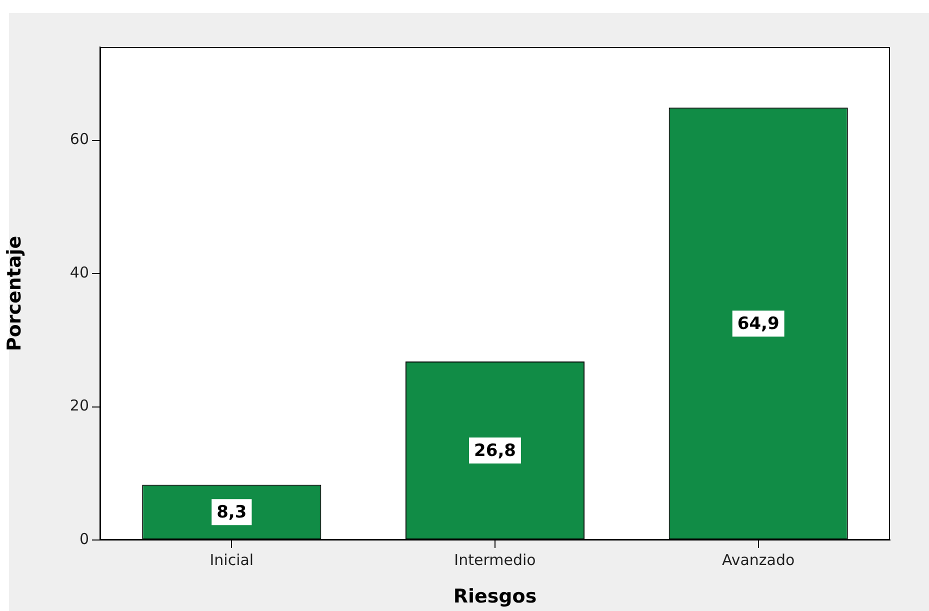 The width and height of the screenshot is (929, 611). What do you see at coordinates (495, 597) in the screenshot?
I see `x-axis-title: Riesgos` at bounding box center [495, 597].